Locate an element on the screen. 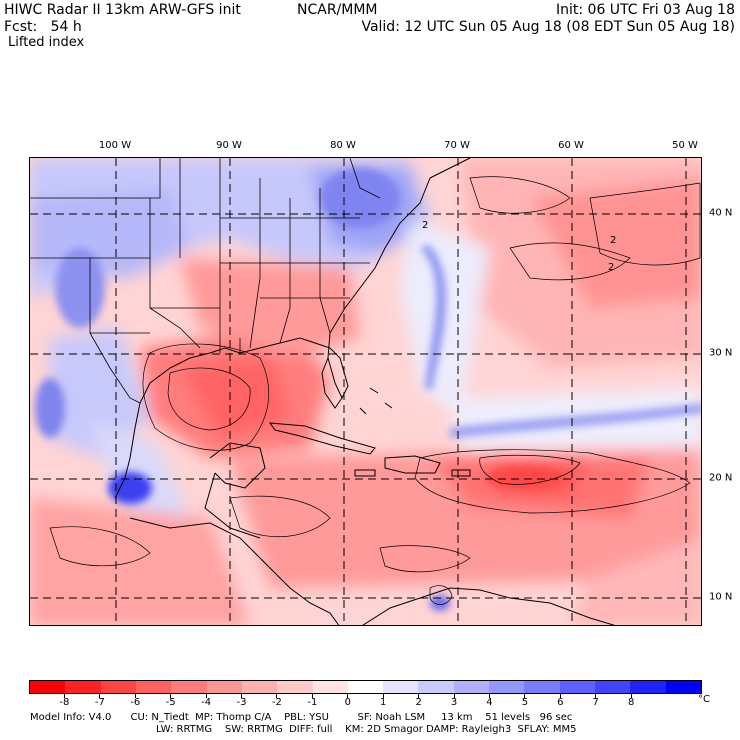 The width and height of the screenshot is (740, 740). color-bar-tick-label: 6 is located at coordinates (560, 702).